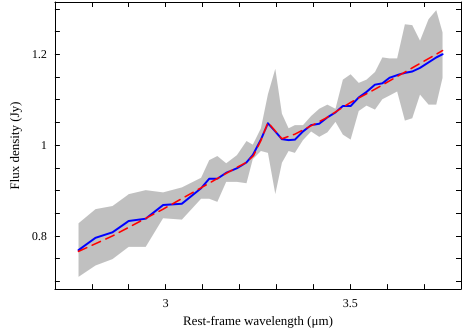 Image resolution: width=463 pixels, height=332 pixels. What do you see at coordinates (165, 303) in the screenshot?
I see `x-tick-label: 3` at bounding box center [165, 303].